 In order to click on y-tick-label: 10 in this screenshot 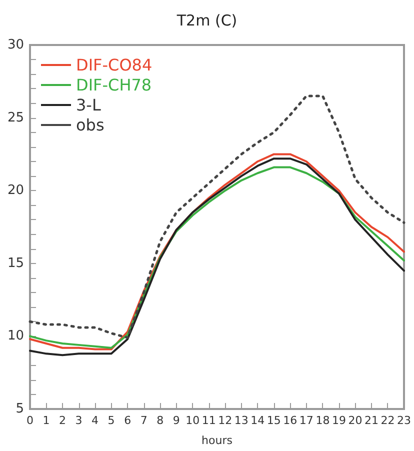, I will do `click(15, 336)`.